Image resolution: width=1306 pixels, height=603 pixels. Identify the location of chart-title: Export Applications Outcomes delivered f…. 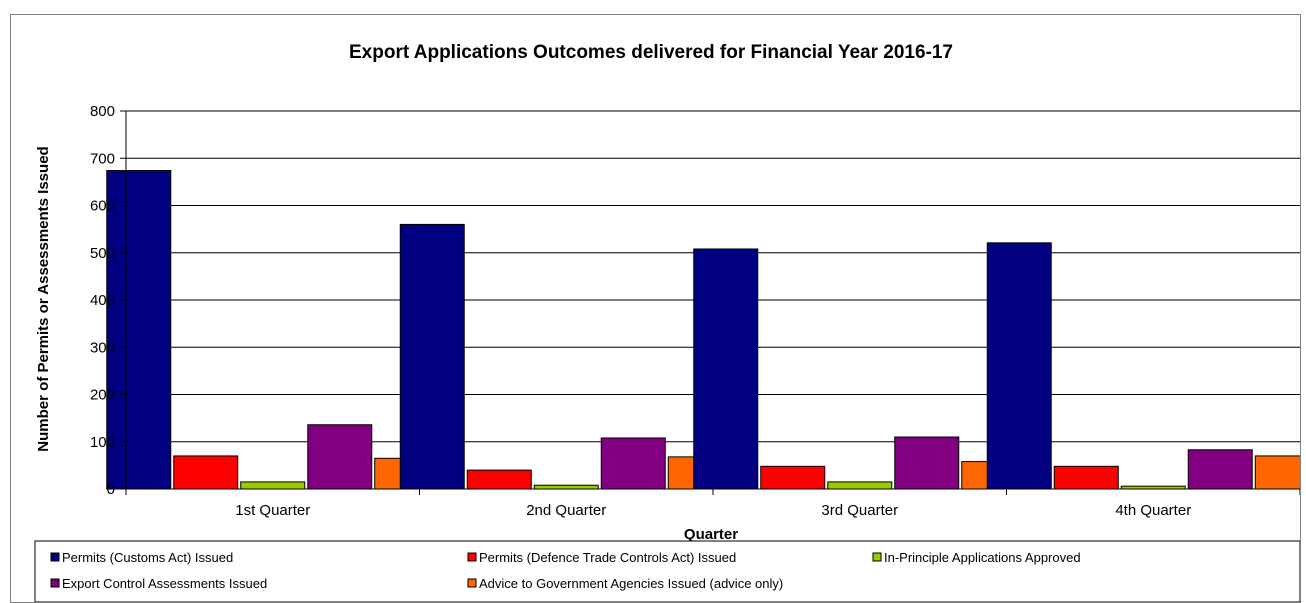
(651, 52).